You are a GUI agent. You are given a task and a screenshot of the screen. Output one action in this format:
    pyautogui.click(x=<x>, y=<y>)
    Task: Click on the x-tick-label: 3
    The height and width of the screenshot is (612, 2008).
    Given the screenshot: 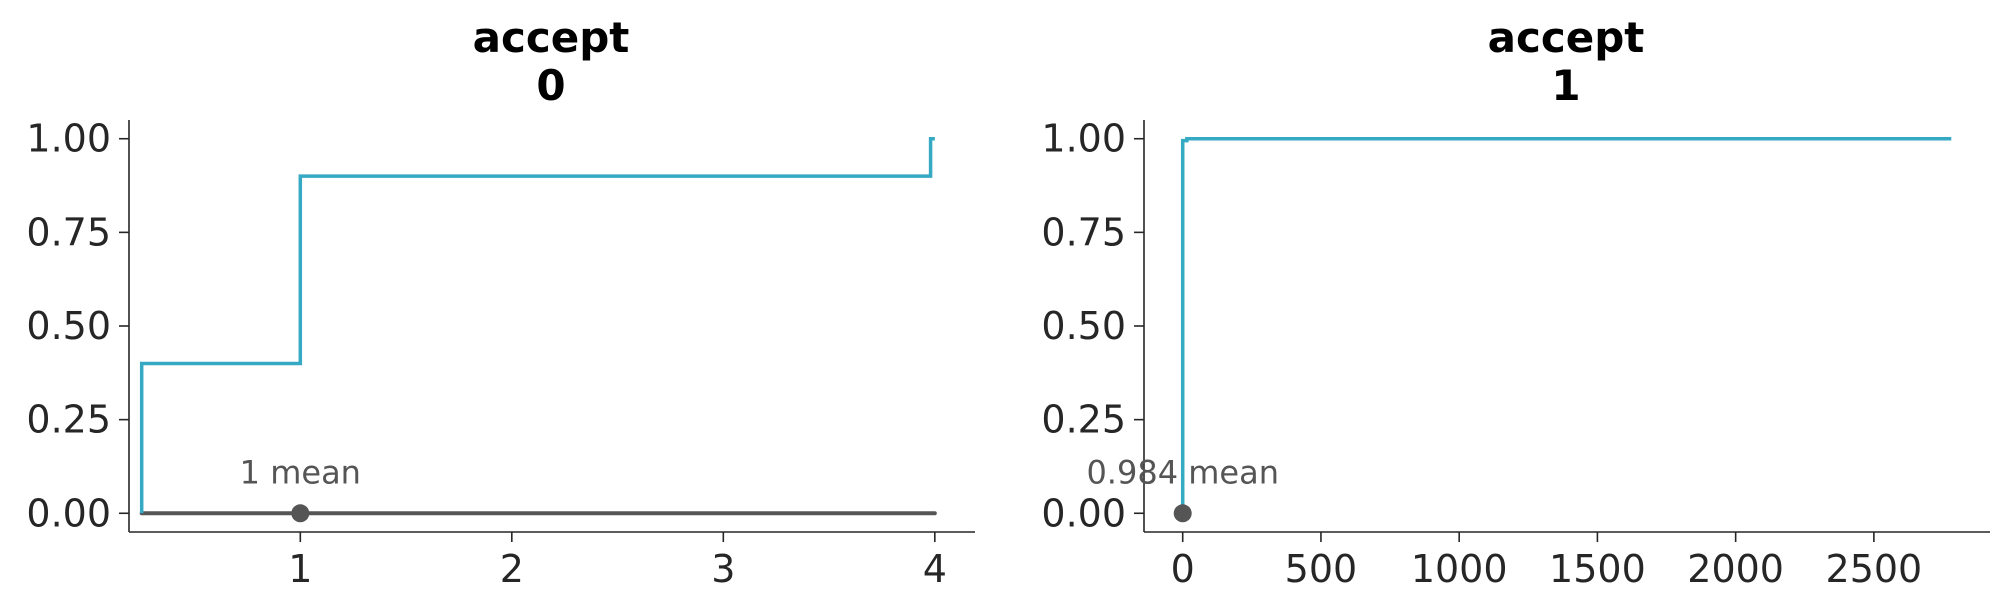 What is the action you would take?
    pyautogui.click(x=723, y=569)
    